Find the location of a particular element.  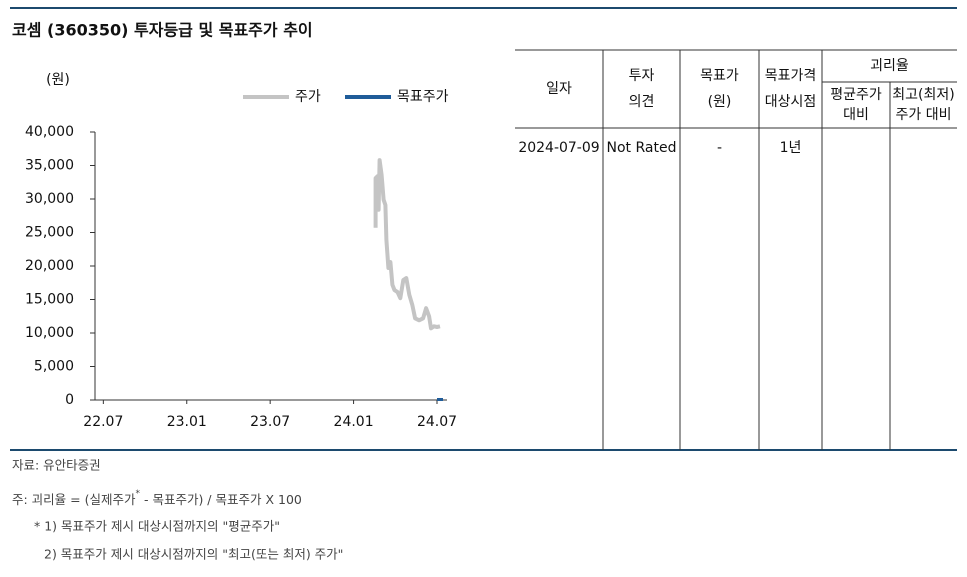

header-group: 괴리율 is located at coordinates (889, 66).